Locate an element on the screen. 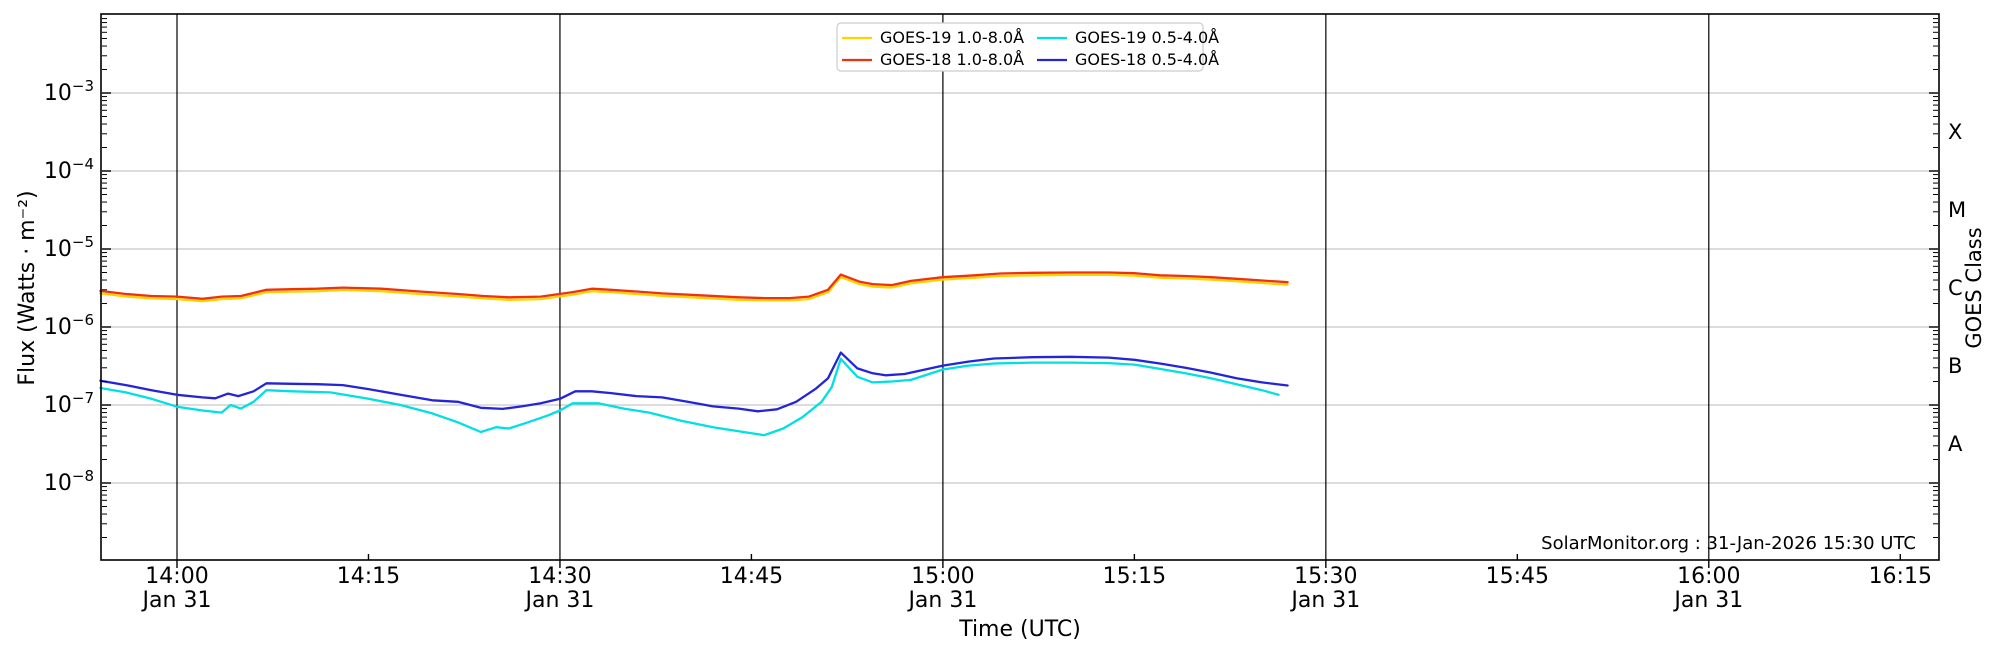 The width and height of the screenshot is (2000, 654). x-tick-time-label: 16:15 is located at coordinates (1900, 576).